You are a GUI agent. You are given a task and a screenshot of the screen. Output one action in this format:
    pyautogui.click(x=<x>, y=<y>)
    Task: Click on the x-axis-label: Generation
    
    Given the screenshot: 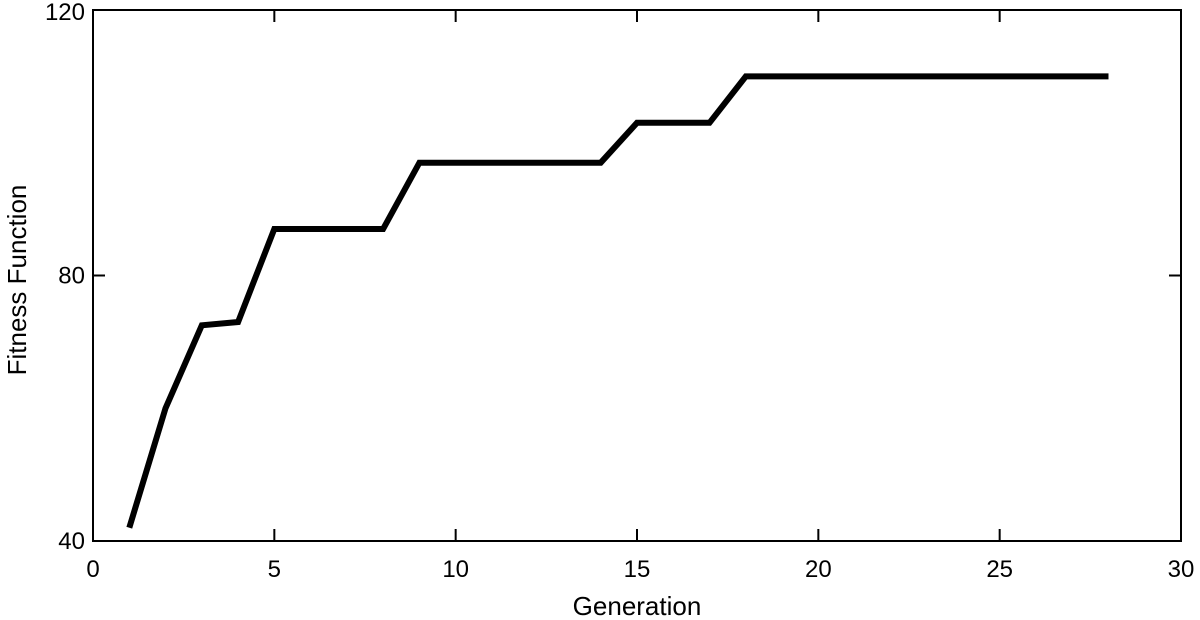 What is the action you would take?
    pyautogui.click(x=637, y=605)
    